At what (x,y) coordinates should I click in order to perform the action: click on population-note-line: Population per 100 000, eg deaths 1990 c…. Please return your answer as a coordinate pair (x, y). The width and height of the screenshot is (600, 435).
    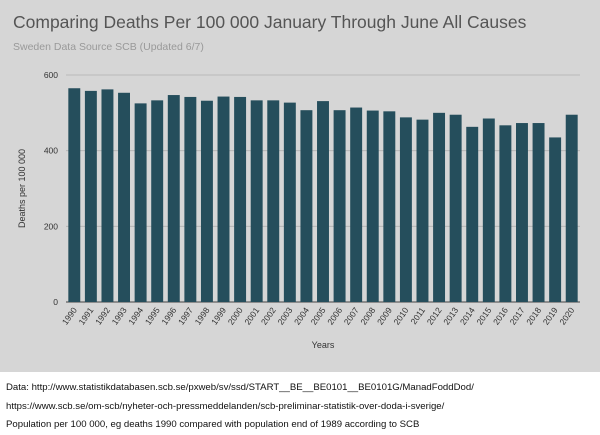
    Looking at the image, I should click on (213, 424).